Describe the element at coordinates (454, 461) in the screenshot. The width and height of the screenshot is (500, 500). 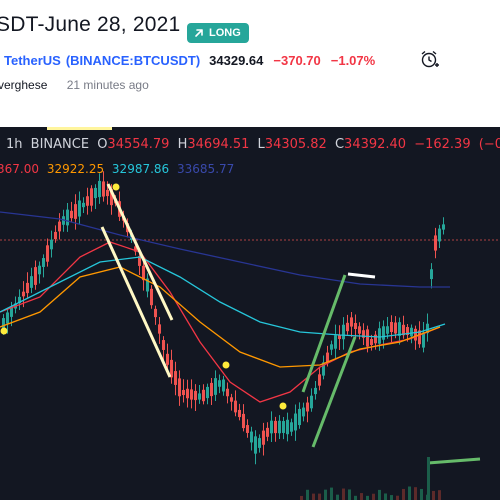
I see `trendline-green-bottom` at that location.